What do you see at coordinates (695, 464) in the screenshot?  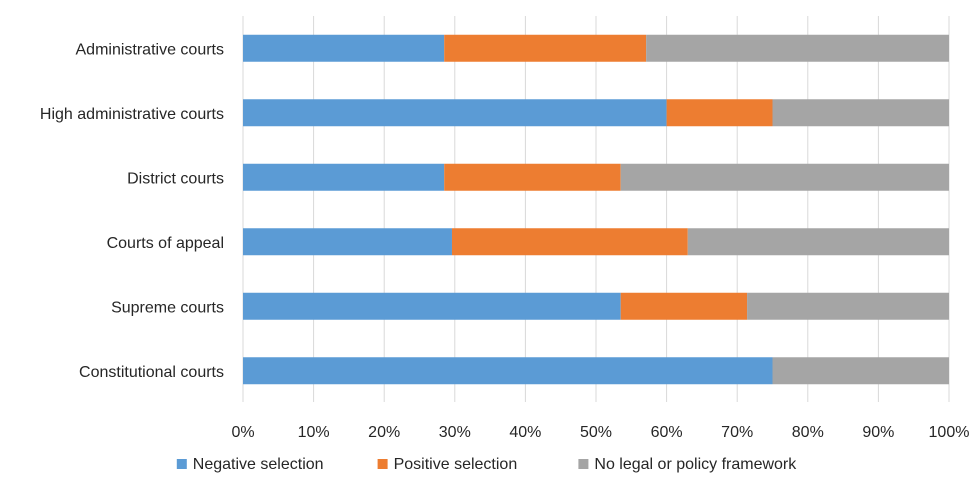 I see `legend-label: No legal or policy framework` at bounding box center [695, 464].